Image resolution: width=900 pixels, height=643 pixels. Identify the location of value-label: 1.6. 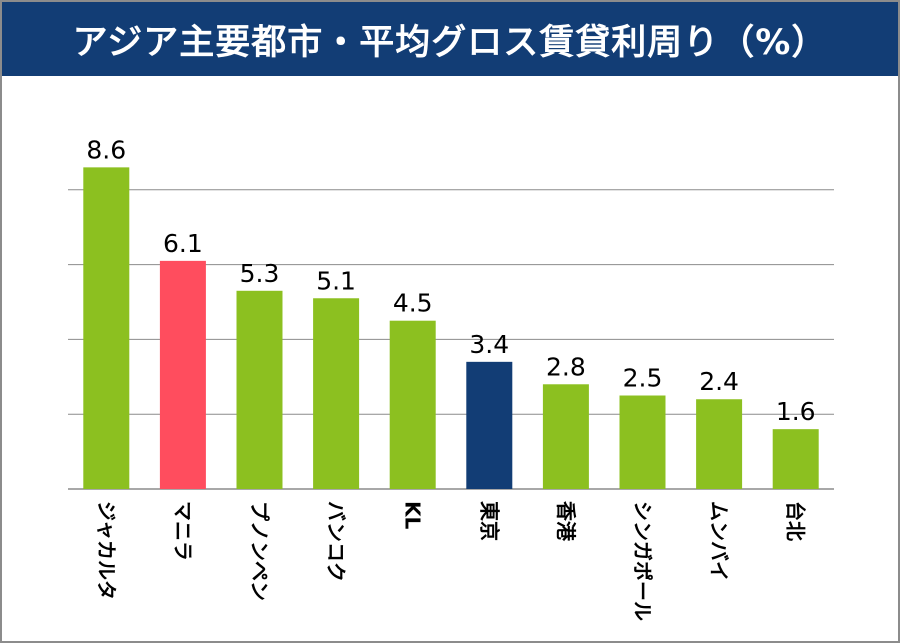
(796, 411).